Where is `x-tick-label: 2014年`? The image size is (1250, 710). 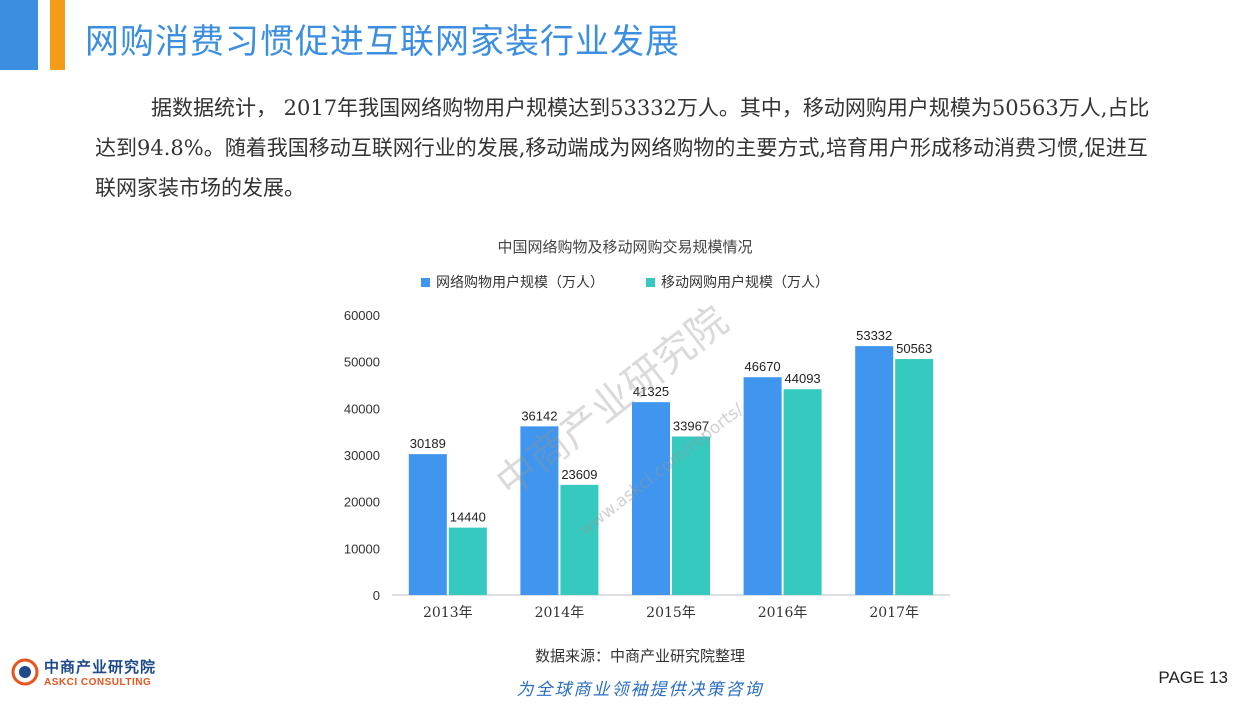
x-tick-label: 2014年 is located at coordinates (560, 613).